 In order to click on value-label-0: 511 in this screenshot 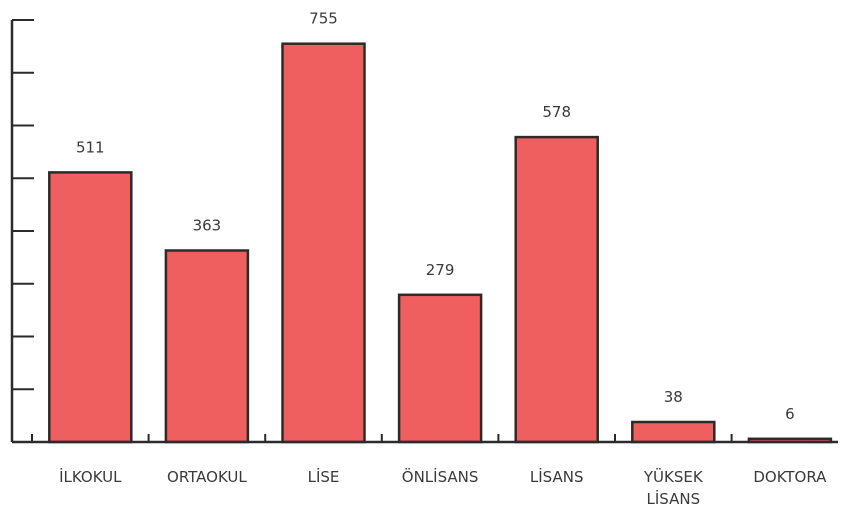, I will do `click(90, 147)`.